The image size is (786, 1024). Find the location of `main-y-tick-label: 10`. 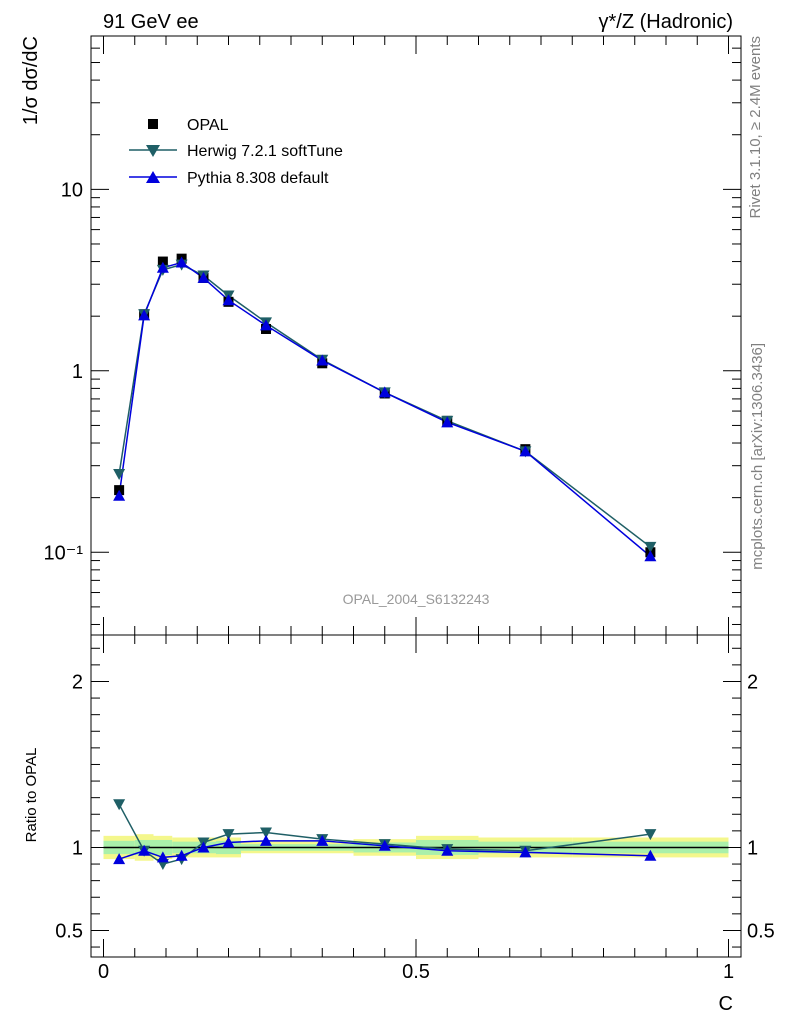

main-y-tick-label: 10 is located at coordinates (72, 190).